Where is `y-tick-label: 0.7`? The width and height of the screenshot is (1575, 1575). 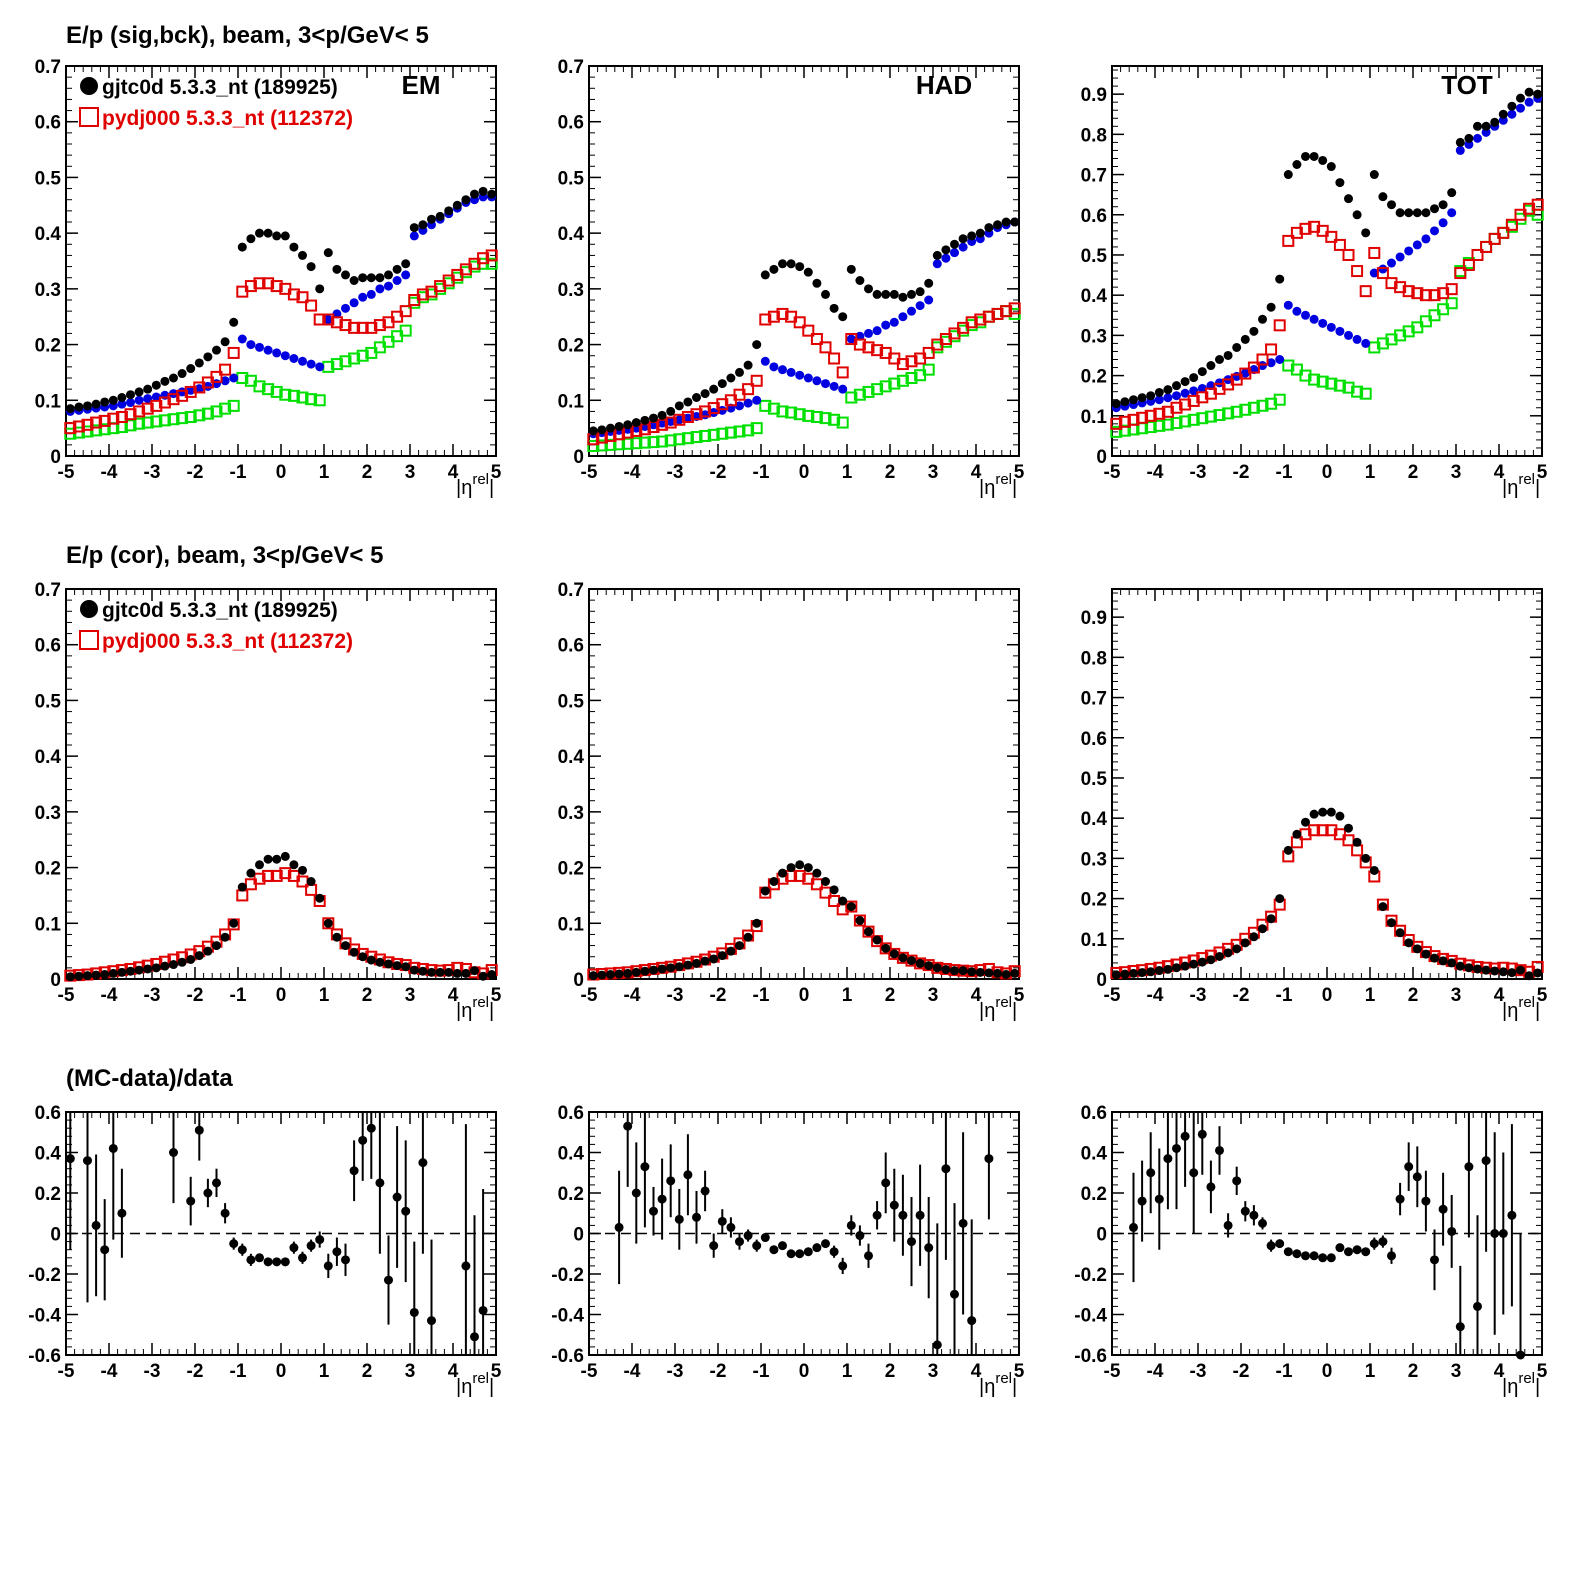 y-tick-label: 0.7 is located at coordinates (571, 590).